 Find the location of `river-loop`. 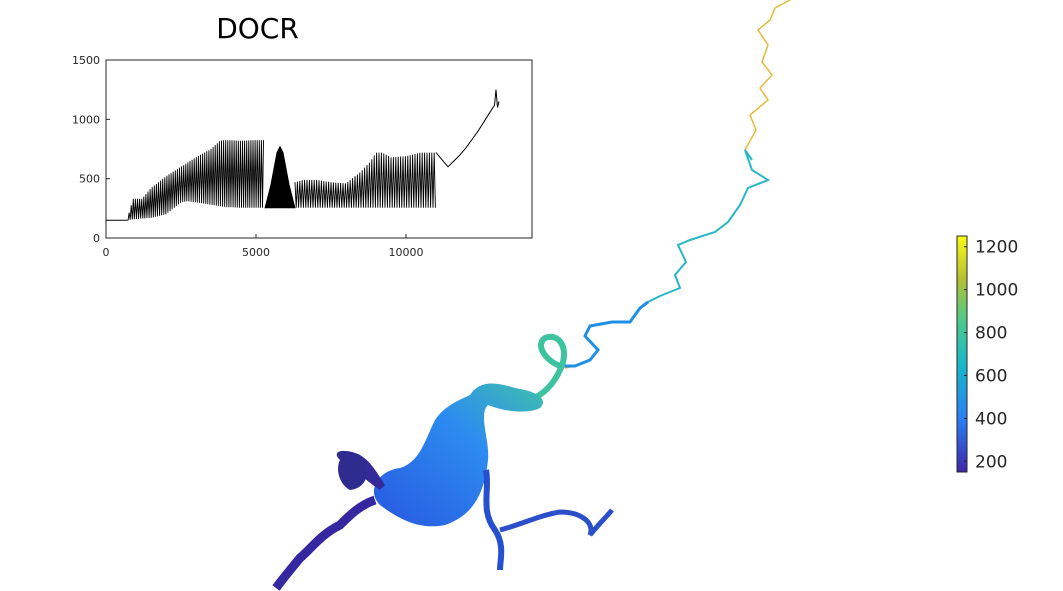

river-loop is located at coordinates (540, 369).